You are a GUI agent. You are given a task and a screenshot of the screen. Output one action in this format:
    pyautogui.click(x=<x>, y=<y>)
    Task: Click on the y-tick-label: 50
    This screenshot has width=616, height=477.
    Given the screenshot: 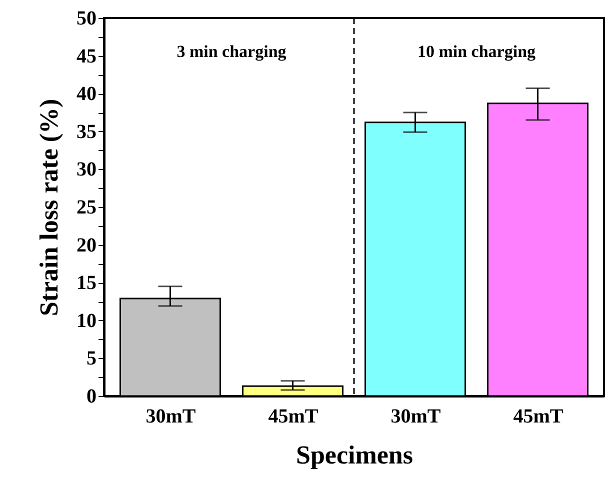 What is the action you would take?
    pyautogui.click(x=86, y=19)
    